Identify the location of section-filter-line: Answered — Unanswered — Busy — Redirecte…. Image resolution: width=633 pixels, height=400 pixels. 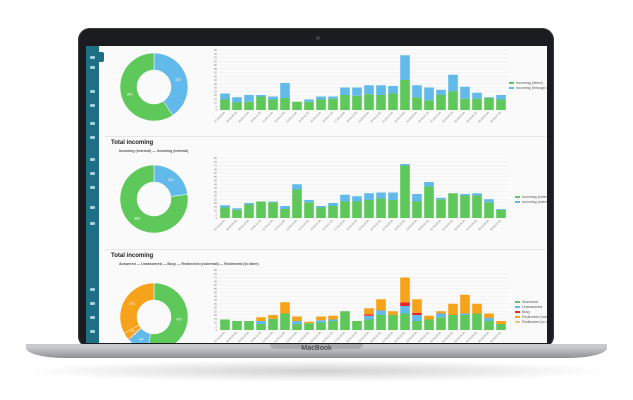
(189, 264).